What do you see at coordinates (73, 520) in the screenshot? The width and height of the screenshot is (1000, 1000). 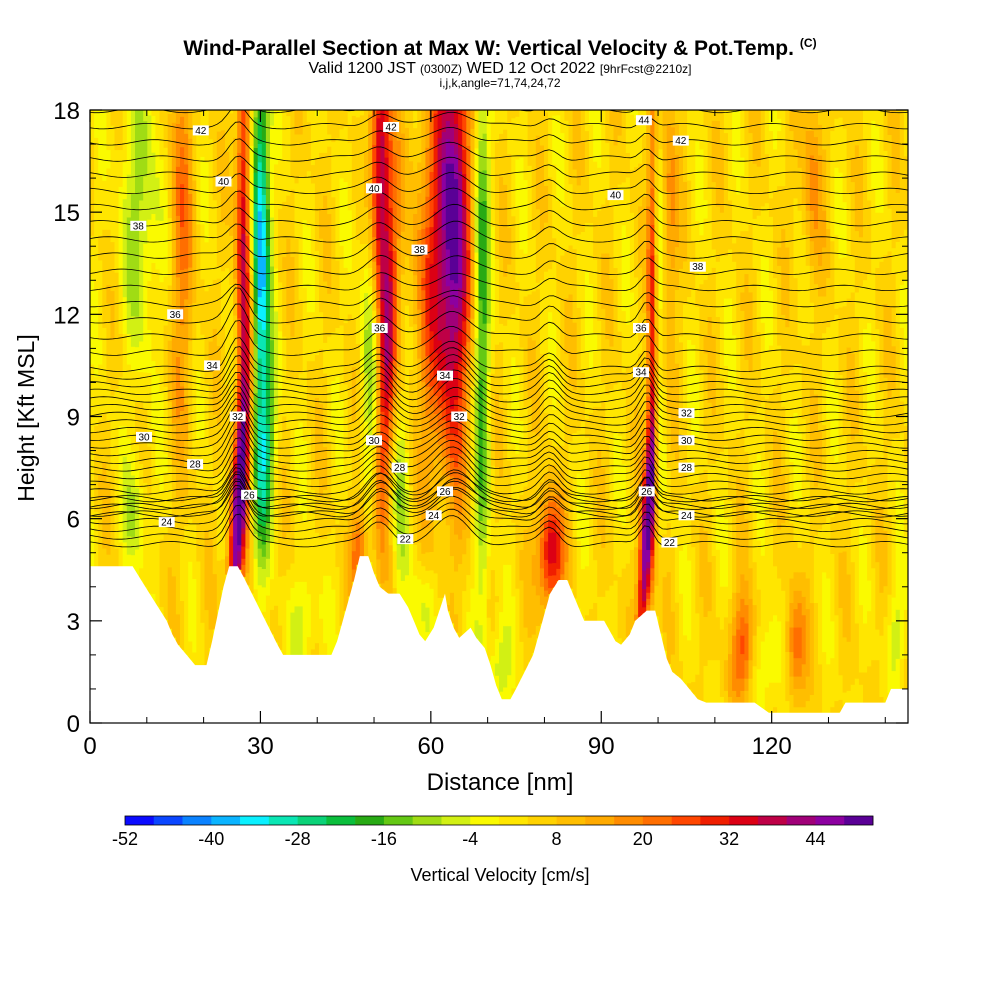 I see `y-tick-label: 6` at bounding box center [73, 520].